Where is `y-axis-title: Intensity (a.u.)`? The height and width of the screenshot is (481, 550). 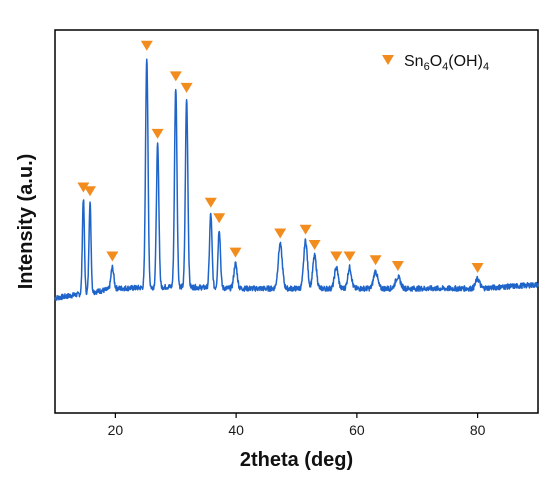 y-axis-title: Intensity (a.u.) is located at coordinates (26, 222).